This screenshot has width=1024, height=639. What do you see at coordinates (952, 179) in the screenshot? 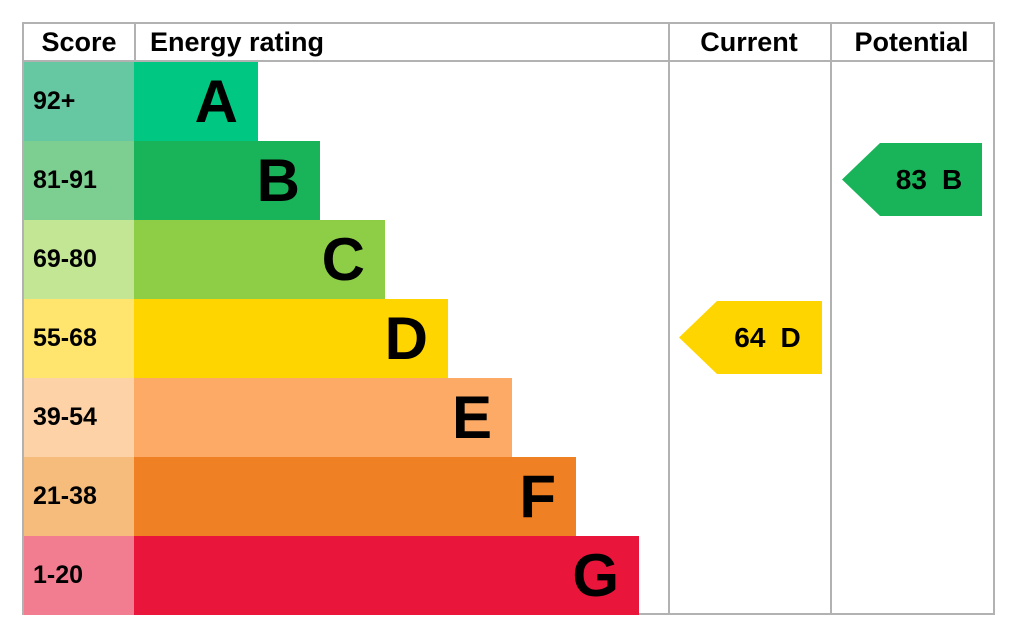
I see `potential-rating-letter: B` at bounding box center [952, 179].